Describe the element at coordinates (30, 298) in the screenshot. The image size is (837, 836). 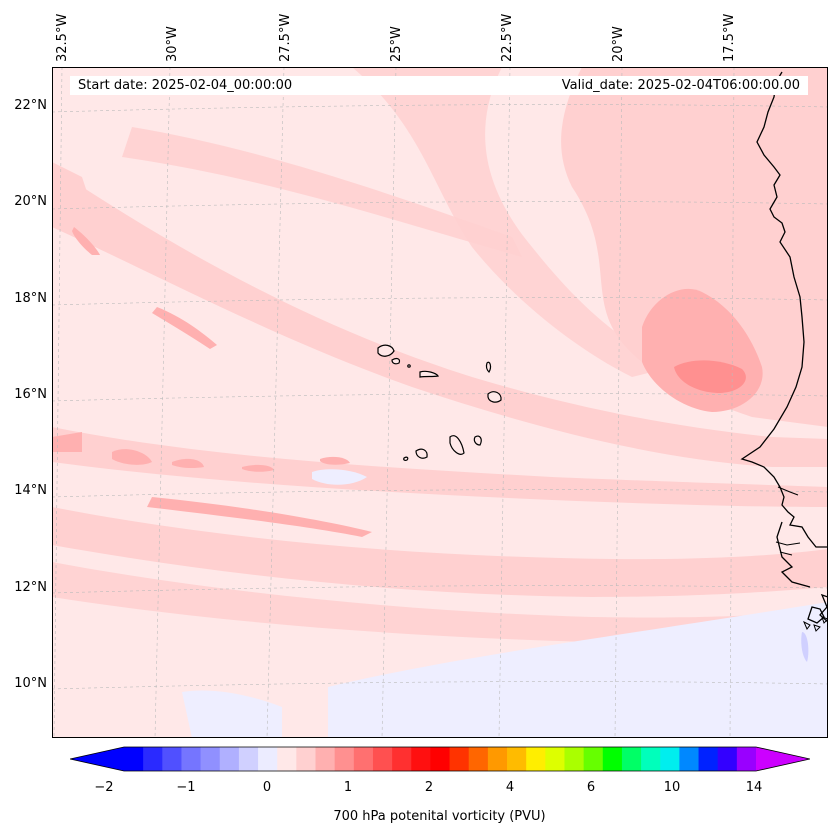
I see `lat-label-18n: 18°N` at that location.